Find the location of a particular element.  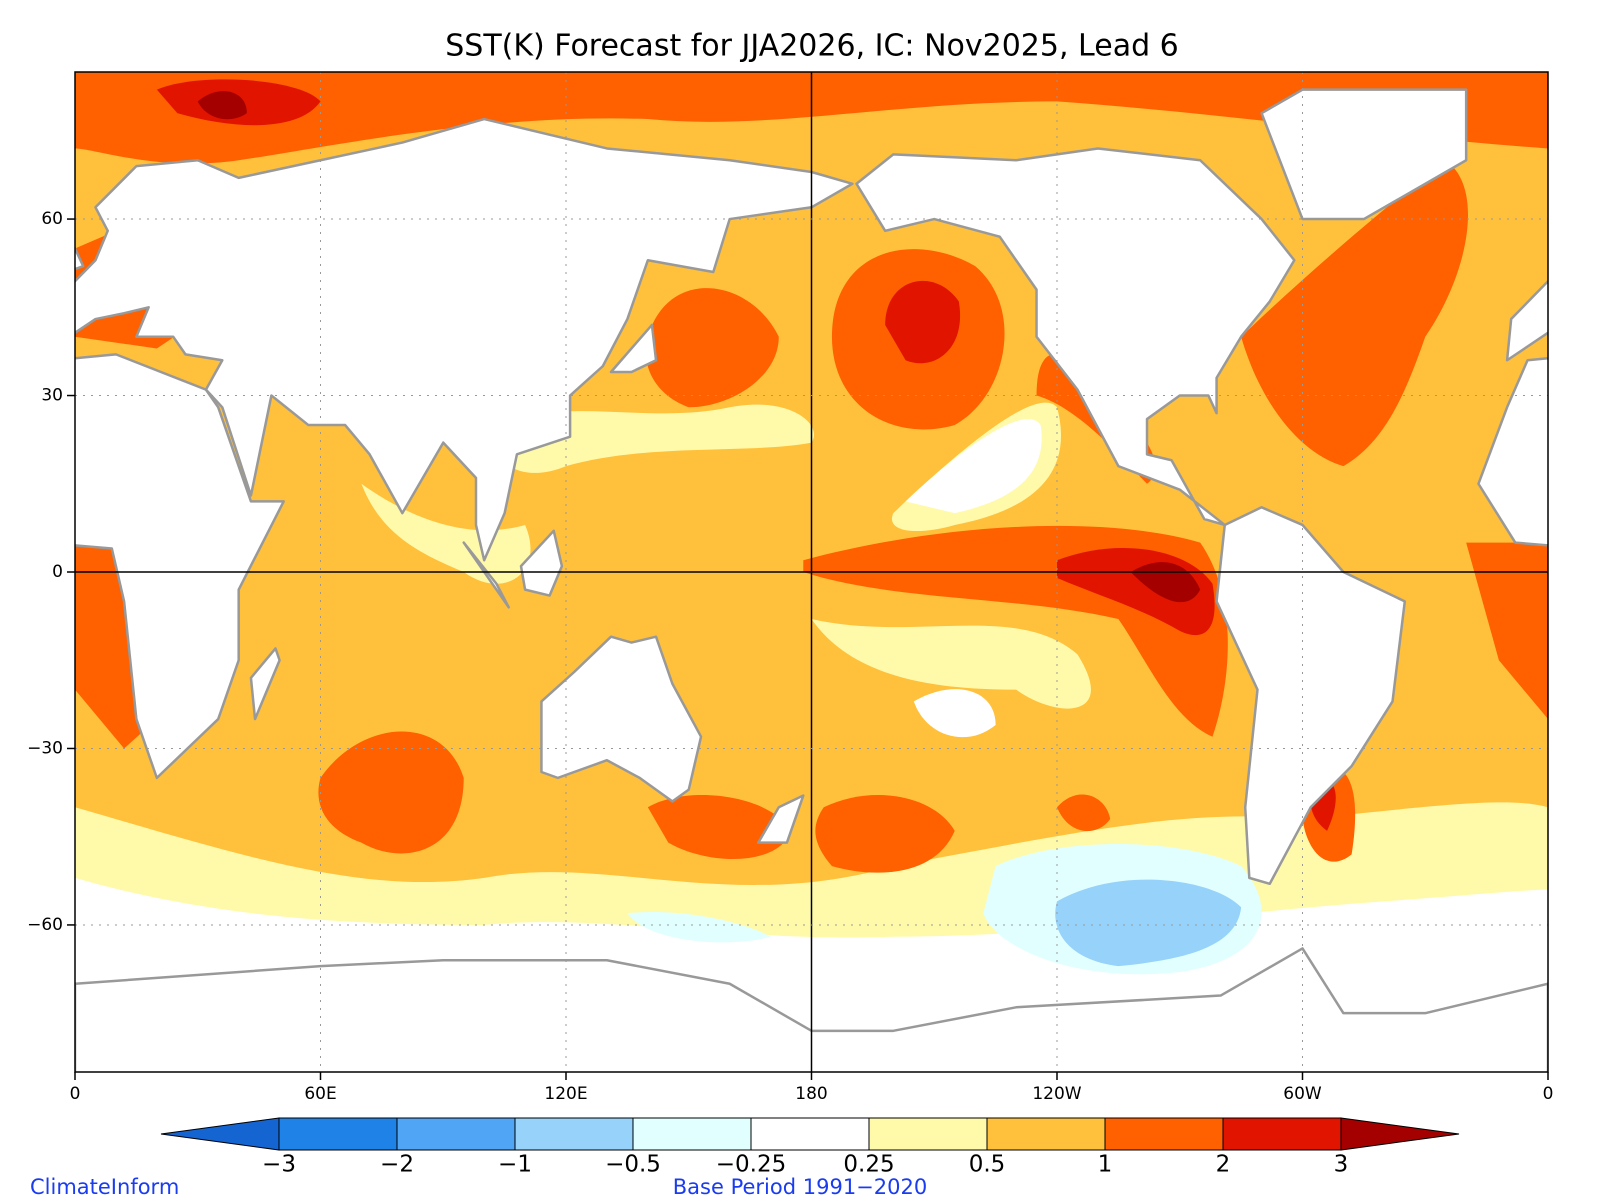

x-tick-label: 60E is located at coordinates (320, 1094).